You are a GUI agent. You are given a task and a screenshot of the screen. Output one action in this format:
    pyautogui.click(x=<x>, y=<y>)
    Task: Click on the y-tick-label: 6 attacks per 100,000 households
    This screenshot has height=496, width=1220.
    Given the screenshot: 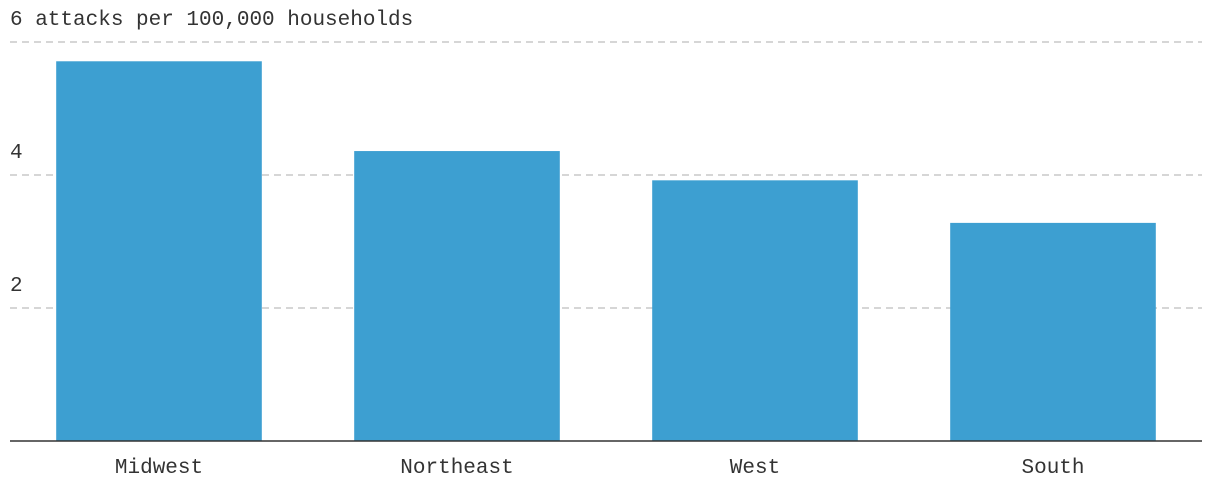 What is the action you would take?
    pyautogui.click(x=211, y=20)
    